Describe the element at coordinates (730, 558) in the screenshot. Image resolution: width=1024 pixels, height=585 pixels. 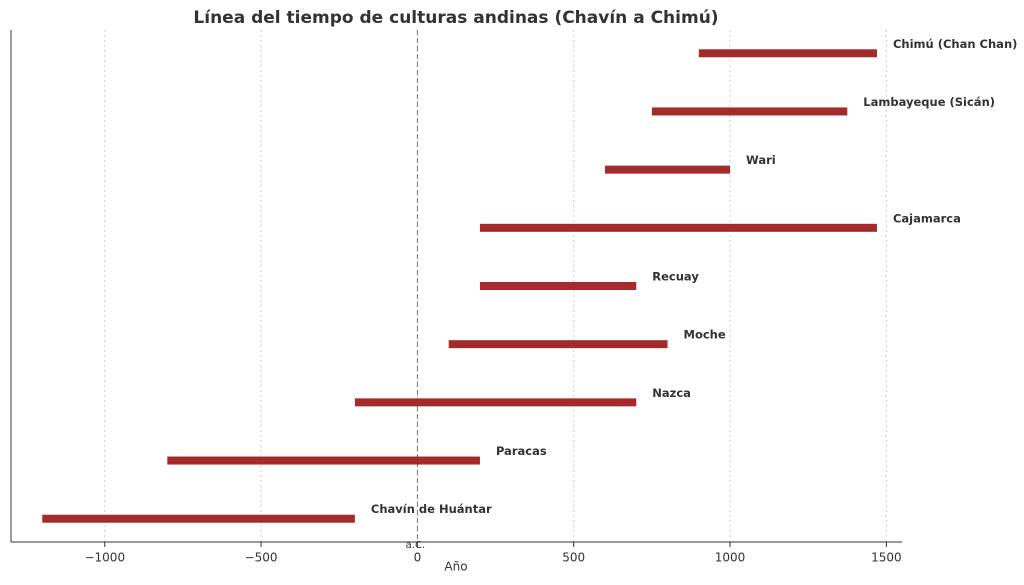
I see `x-tick-label: 1000` at that location.